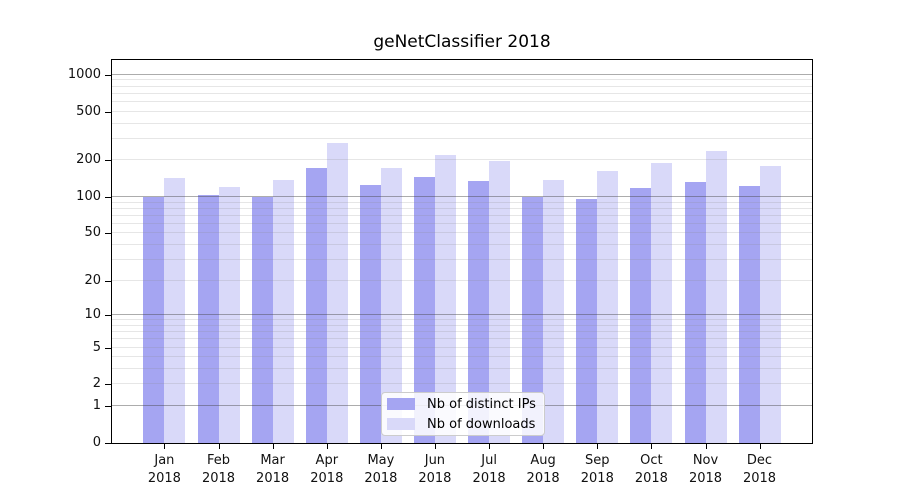 The width and height of the screenshot is (900, 500). I want to click on bar-sep-downloads, so click(608, 306).